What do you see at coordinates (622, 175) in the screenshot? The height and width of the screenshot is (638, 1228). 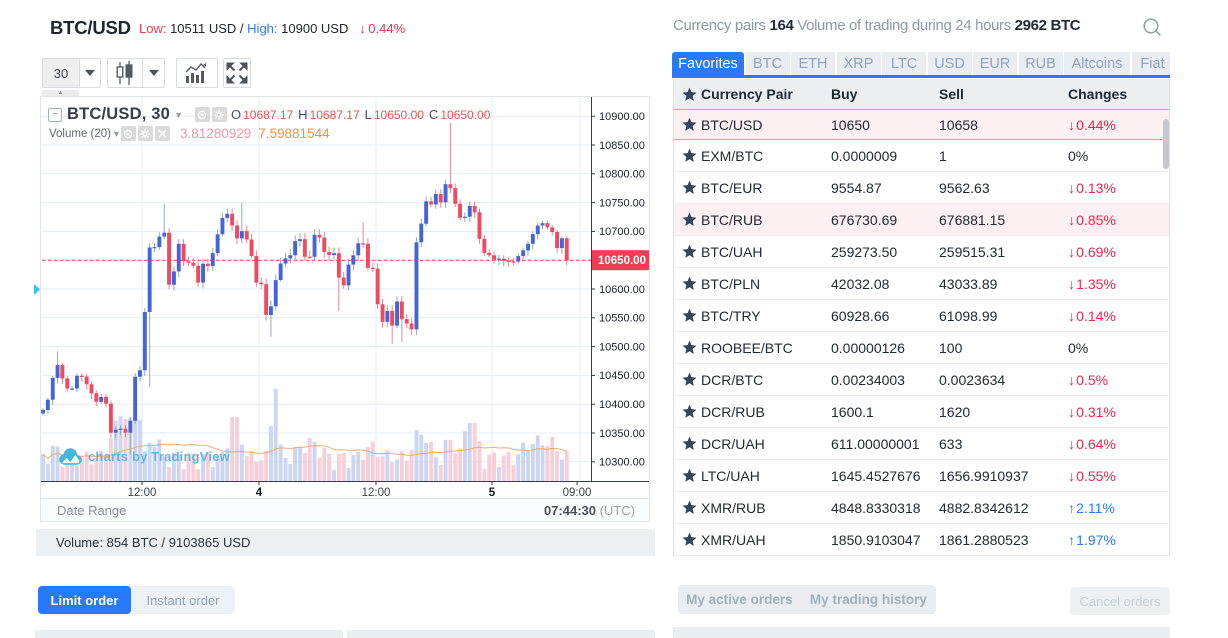 I see `svg-text: 10800.00` at bounding box center [622, 175].